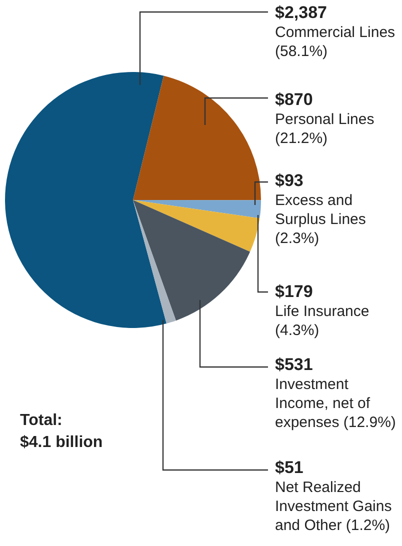 The height and width of the screenshot is (546, 402). What do you see at coordinates (294, 364) in the screenshot?
I see `data-label: $531` at bounding box center [294, 364].